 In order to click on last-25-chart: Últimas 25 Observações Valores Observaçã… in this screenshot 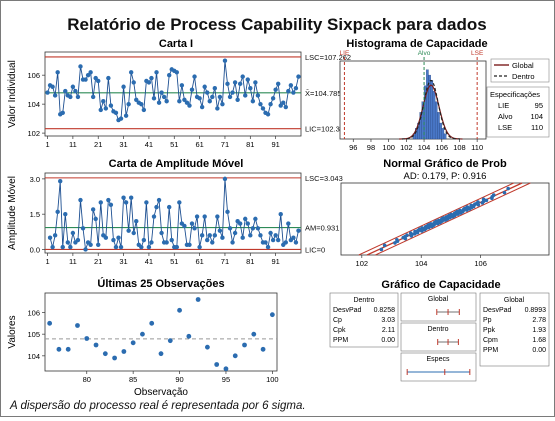, I will do `click(143, 337)`.